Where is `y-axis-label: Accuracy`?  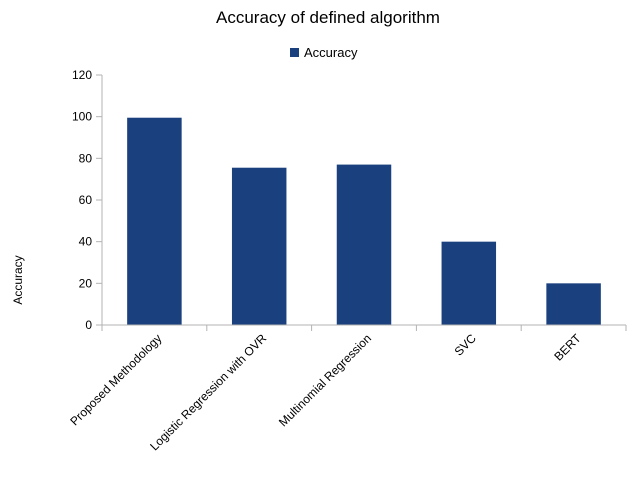
y-axis-label: Accuracy is located at coordinates (18, 279).